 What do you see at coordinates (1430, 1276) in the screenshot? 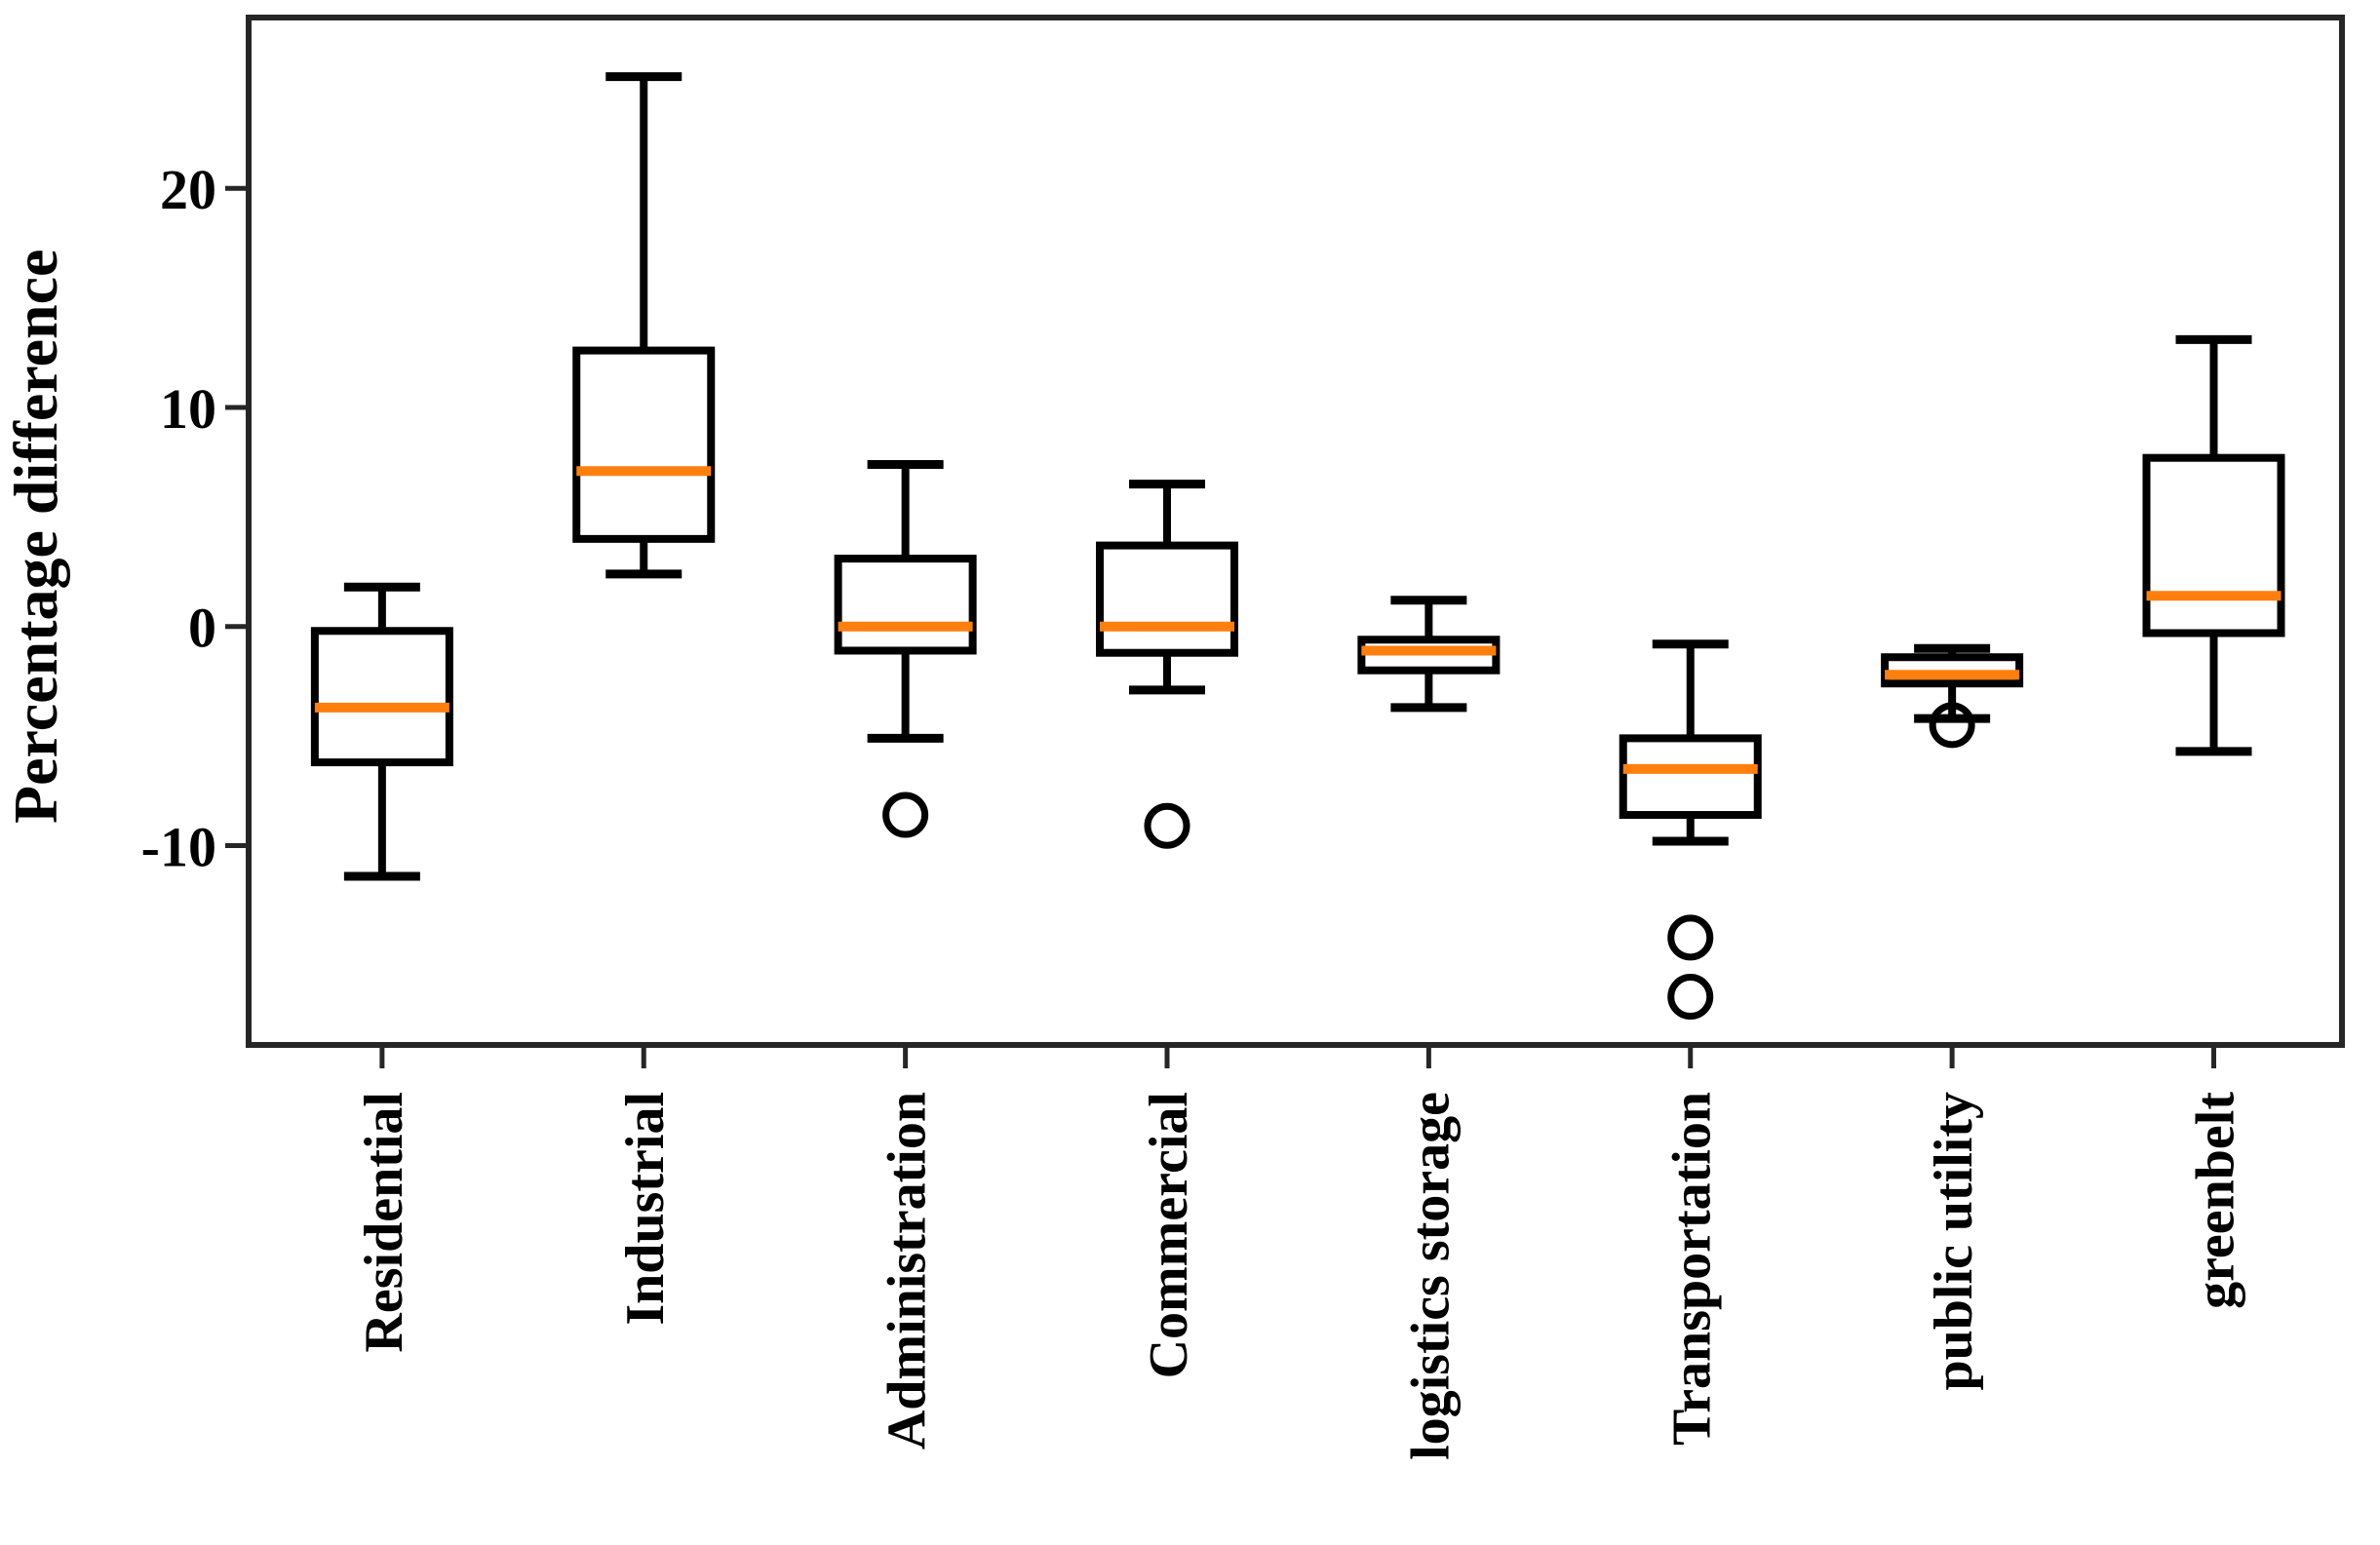
I see `x-tick-label-logistics-storage: logistics storage` at bounding box center [1430, 1276].